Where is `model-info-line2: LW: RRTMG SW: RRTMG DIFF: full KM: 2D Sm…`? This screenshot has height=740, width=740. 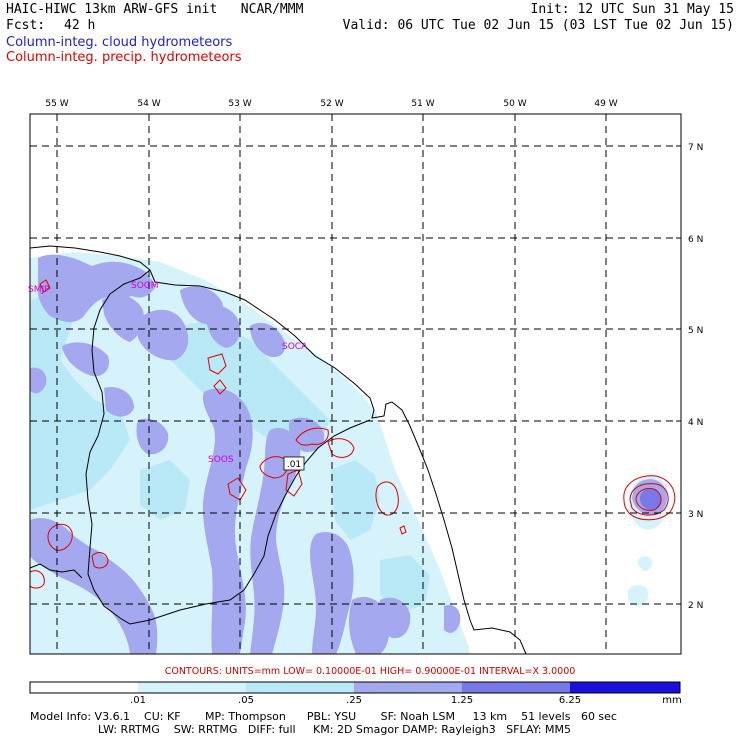
model-info-line2: LW: RRTMG SW: RRTMG DIFF: full KM: 2D Sm… is located at coordinates (334, 729).